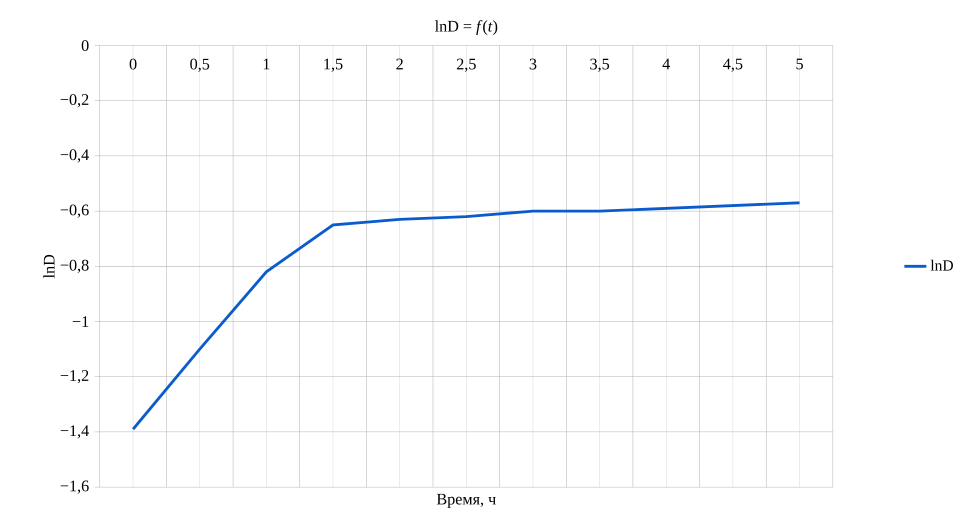  I want to click on y-tick-label: 0, so click(85, 45).